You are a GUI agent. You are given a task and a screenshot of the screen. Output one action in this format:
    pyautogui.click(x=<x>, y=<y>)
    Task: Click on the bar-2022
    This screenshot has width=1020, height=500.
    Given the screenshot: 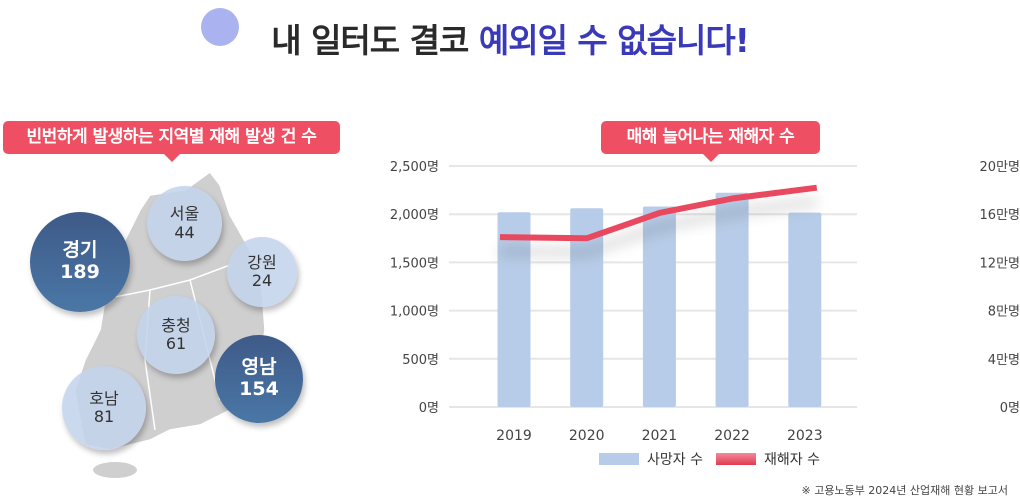 What is the action you would take?
    pyautogui.click(x=732, y=299)
    